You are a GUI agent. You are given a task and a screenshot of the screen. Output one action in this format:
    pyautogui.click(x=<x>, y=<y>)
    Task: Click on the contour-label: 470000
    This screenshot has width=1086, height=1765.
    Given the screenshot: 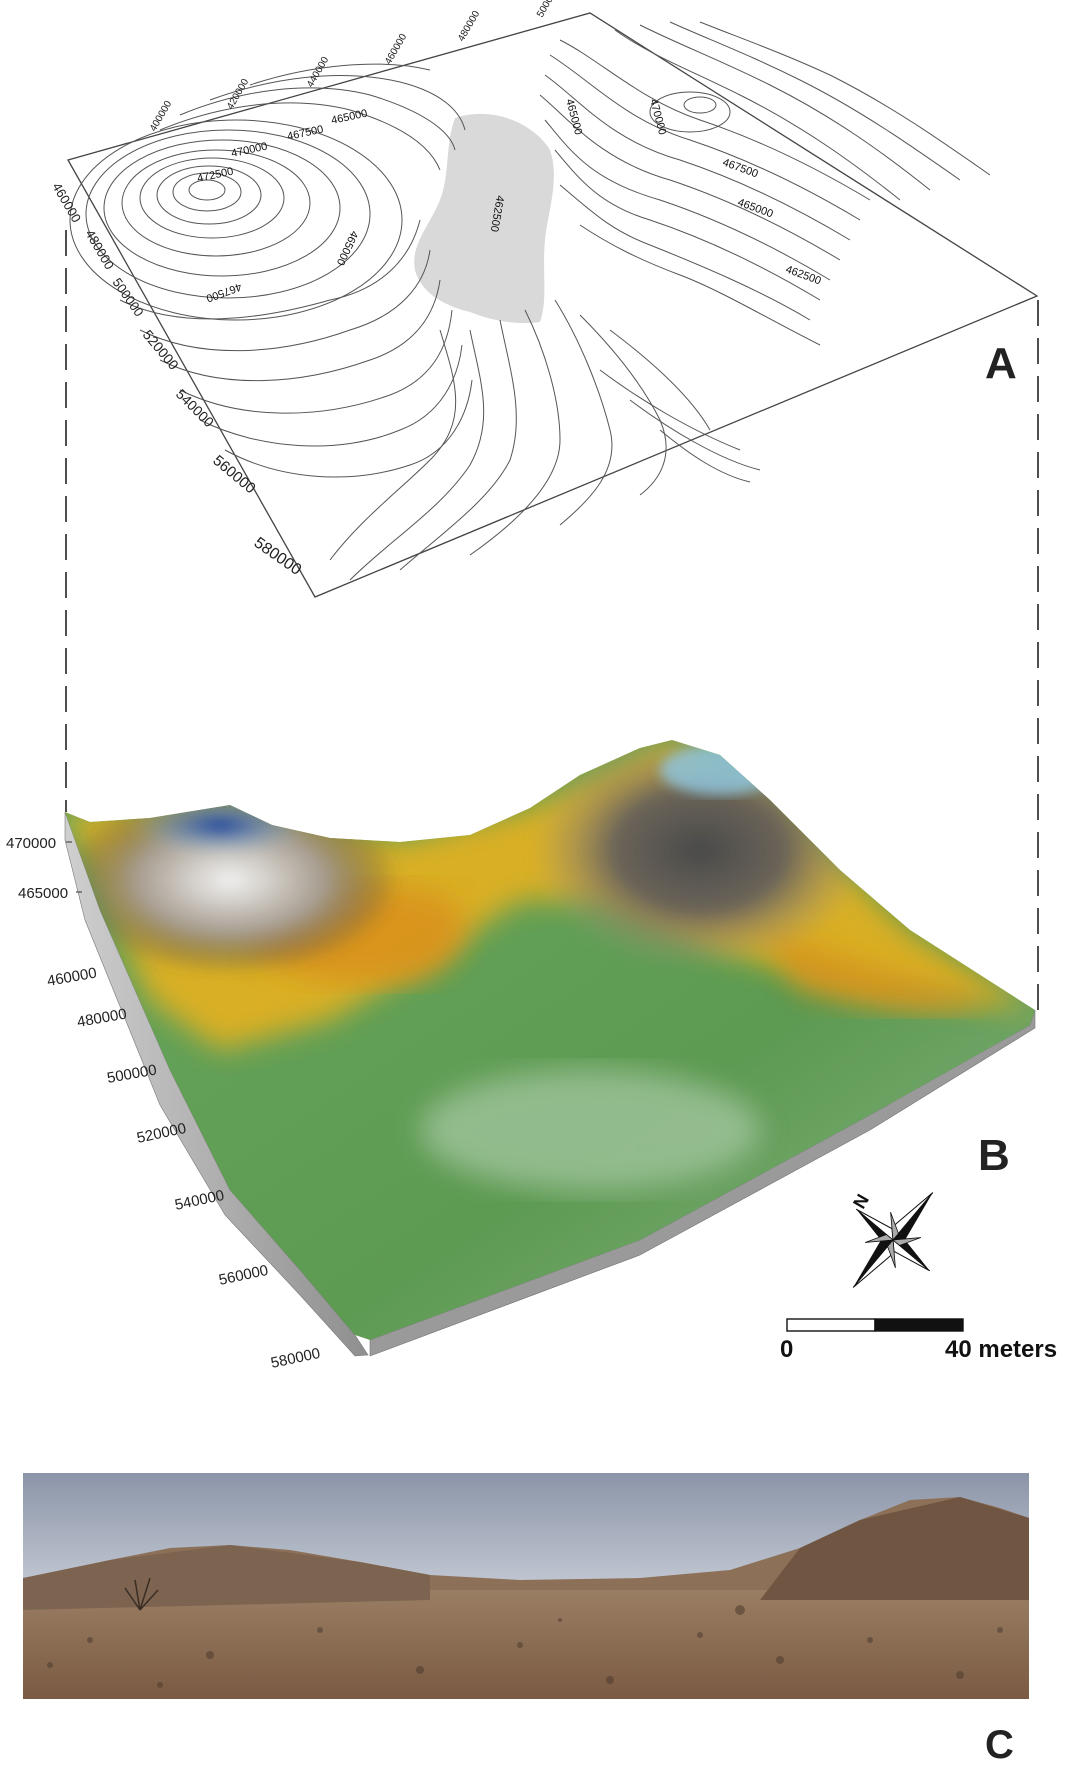 What is the action you would take?
    pyautogui.click(x=657, y=117)
    